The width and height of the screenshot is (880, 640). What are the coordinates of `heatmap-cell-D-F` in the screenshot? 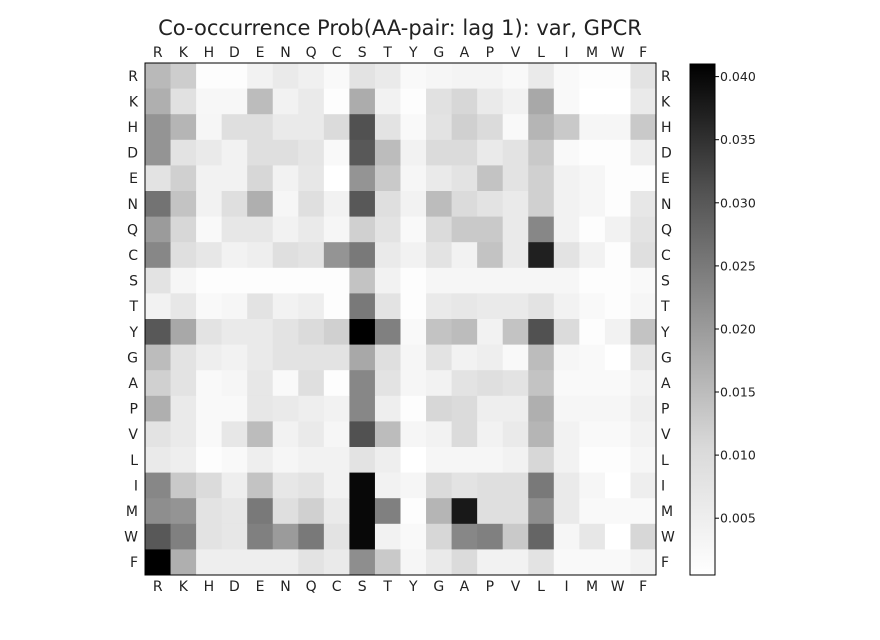 It's located at (643, 152).